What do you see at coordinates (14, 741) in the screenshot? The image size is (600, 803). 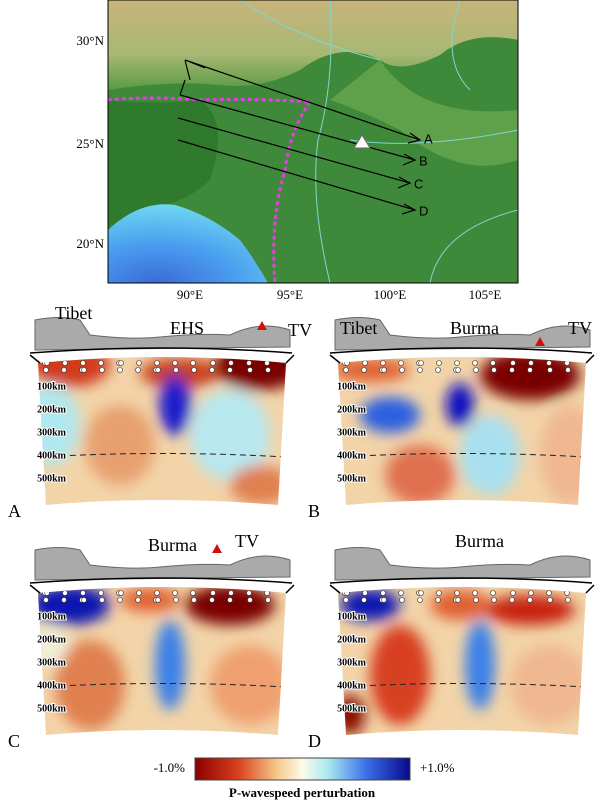 I see `panel-letter: C` at bounding box center [14, 741].